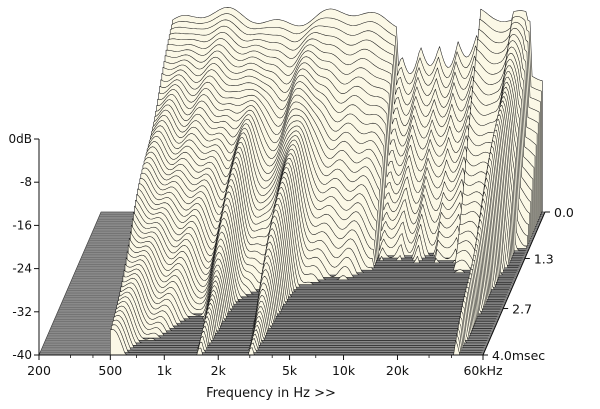  Describe the element at coordinates (110, 370) in the screenshot. I see `x-tick-label: 500` at that location.